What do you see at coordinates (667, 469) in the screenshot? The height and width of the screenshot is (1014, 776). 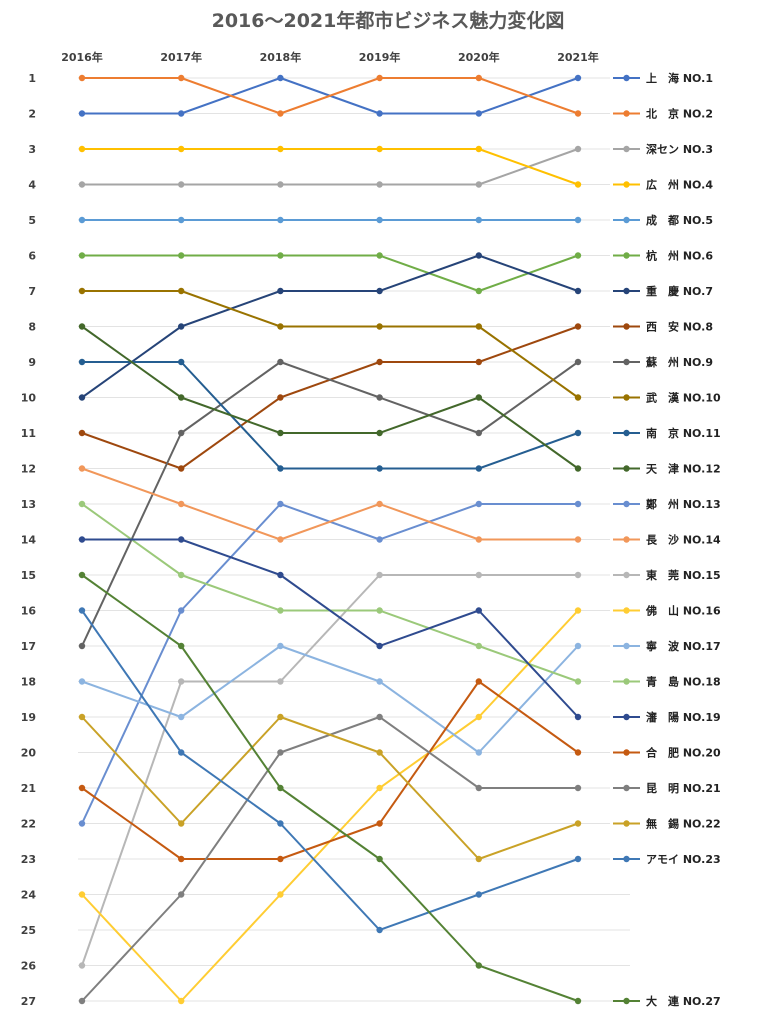 I see `legend-item: 天 津 NO.12` at bounding box center [667, 469].